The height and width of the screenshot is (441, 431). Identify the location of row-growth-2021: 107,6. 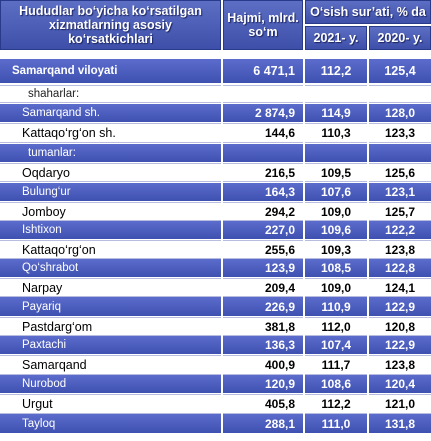
(336, 192).